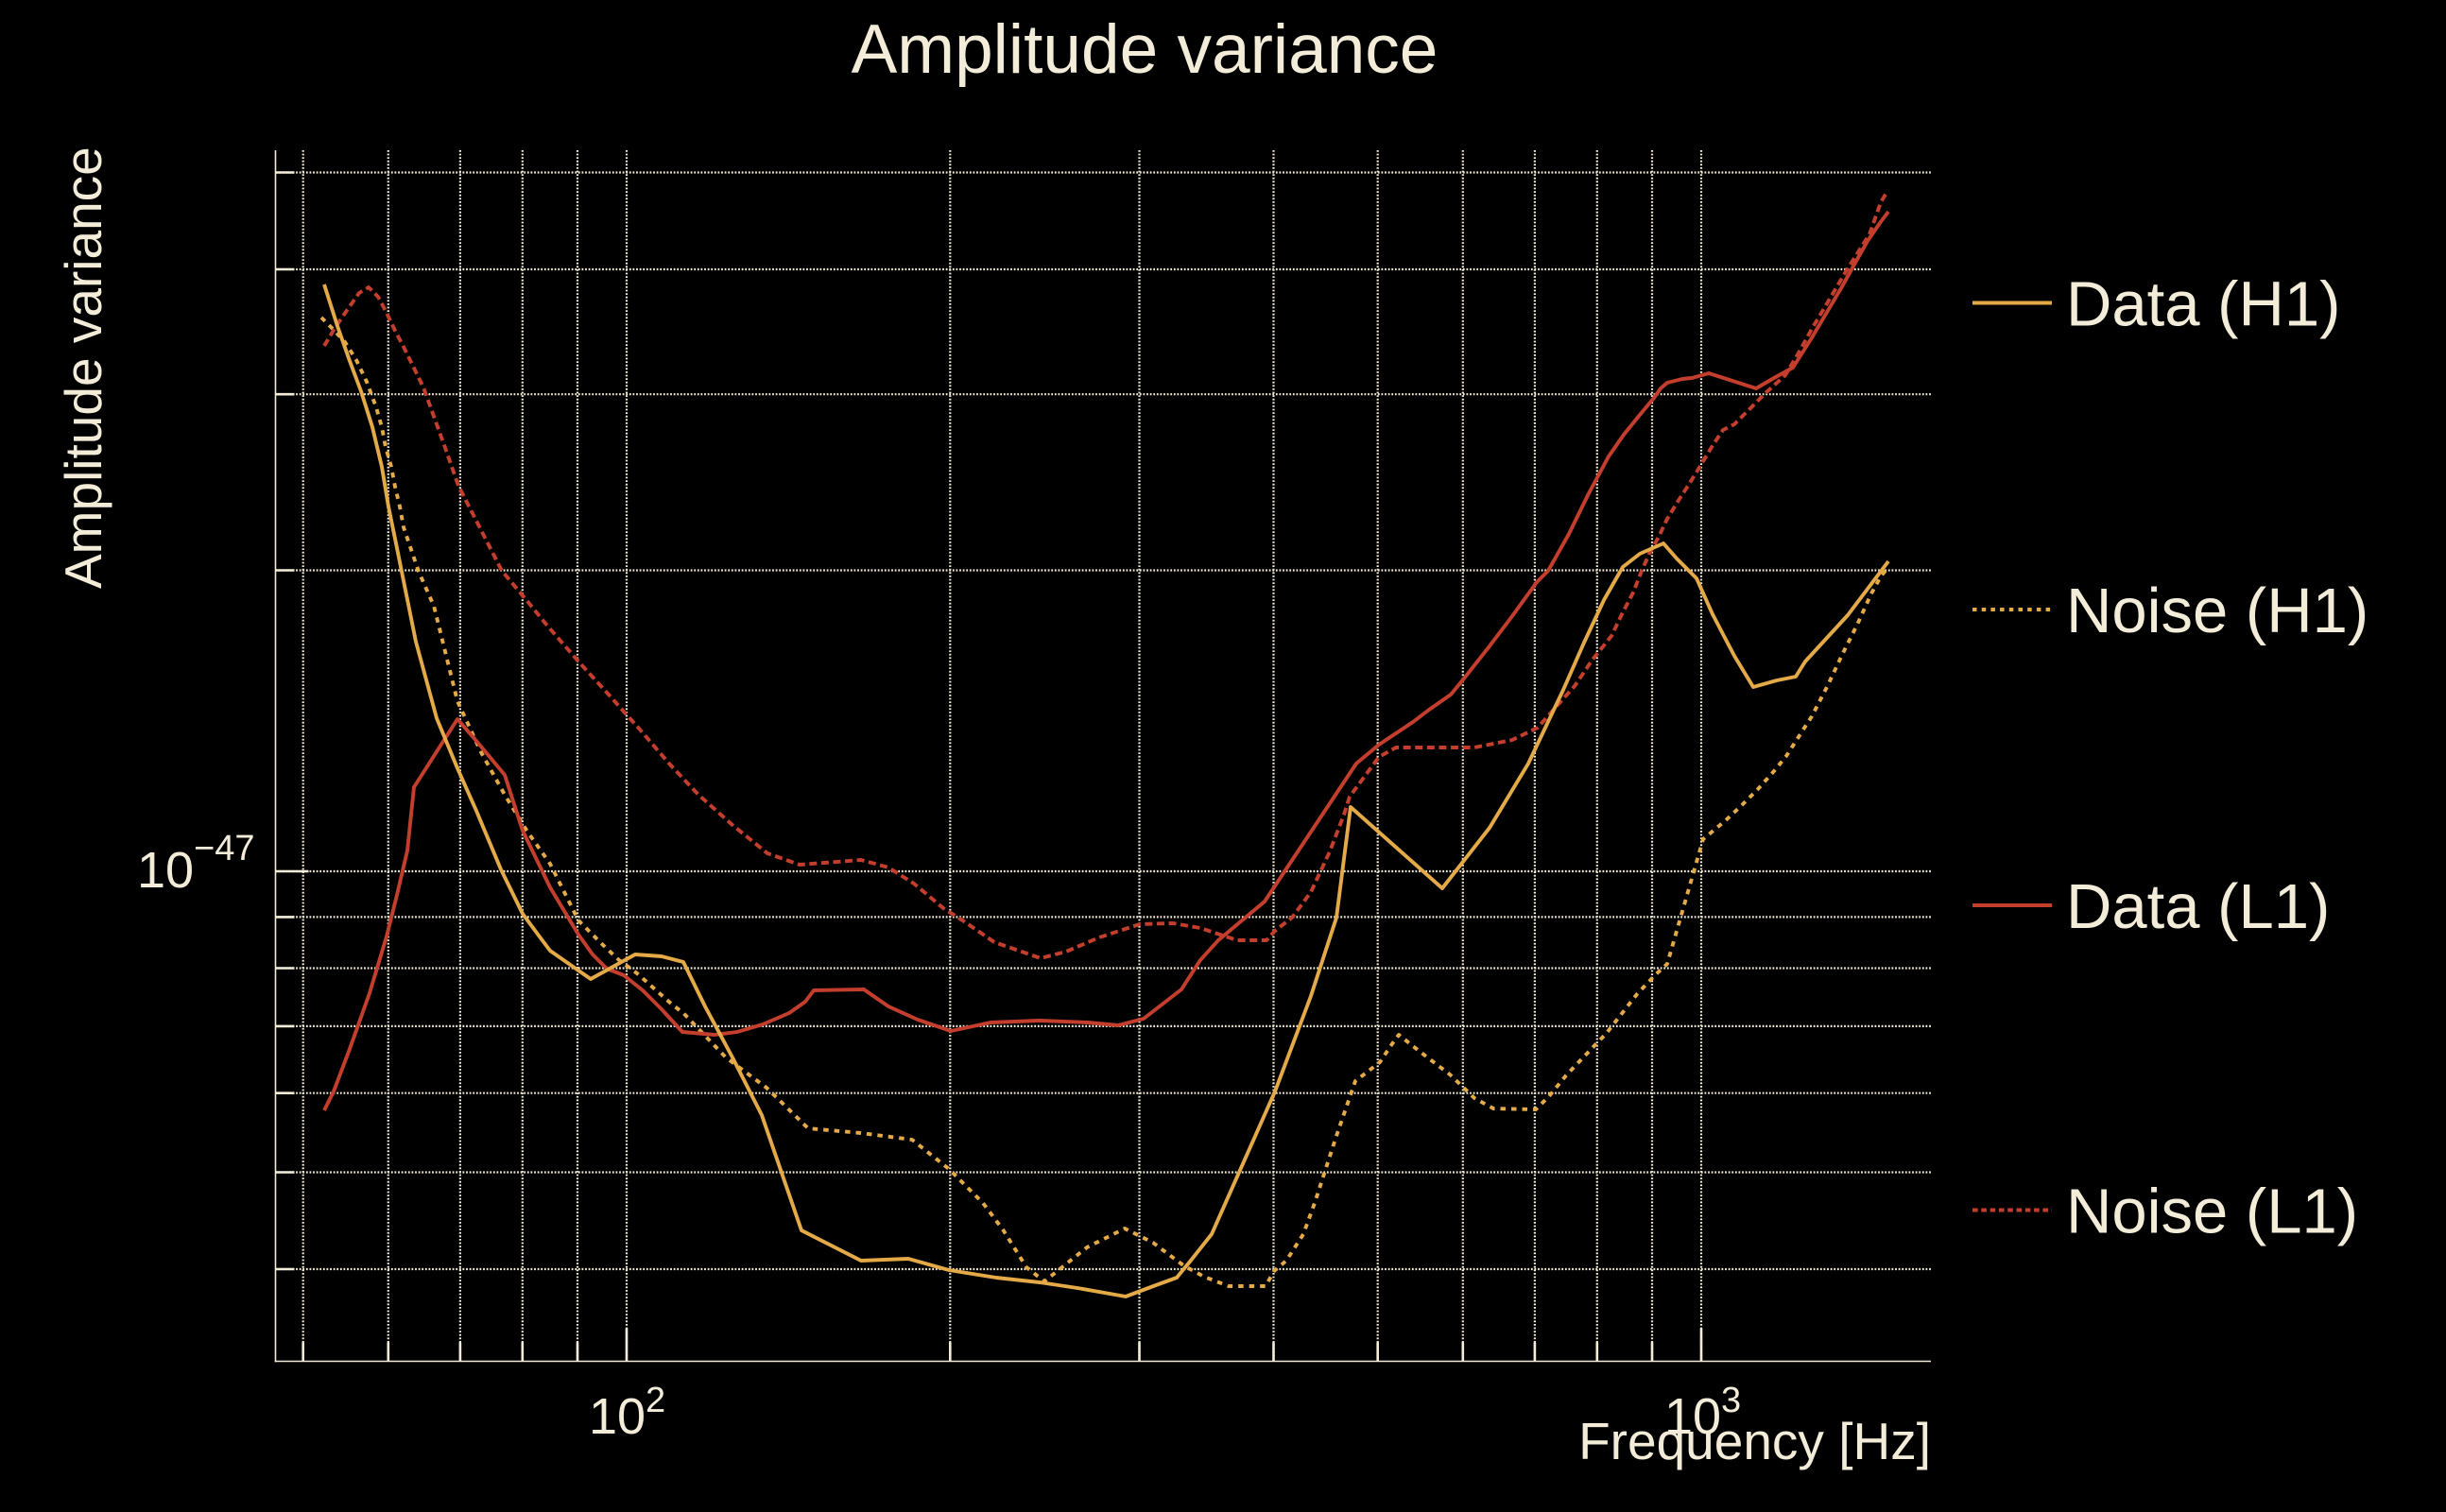 This screenshot has width=2446, height=1512. Describe the element at coordinates (655, 1400) in the screenshot. I see `svg-text: 2` at that location.